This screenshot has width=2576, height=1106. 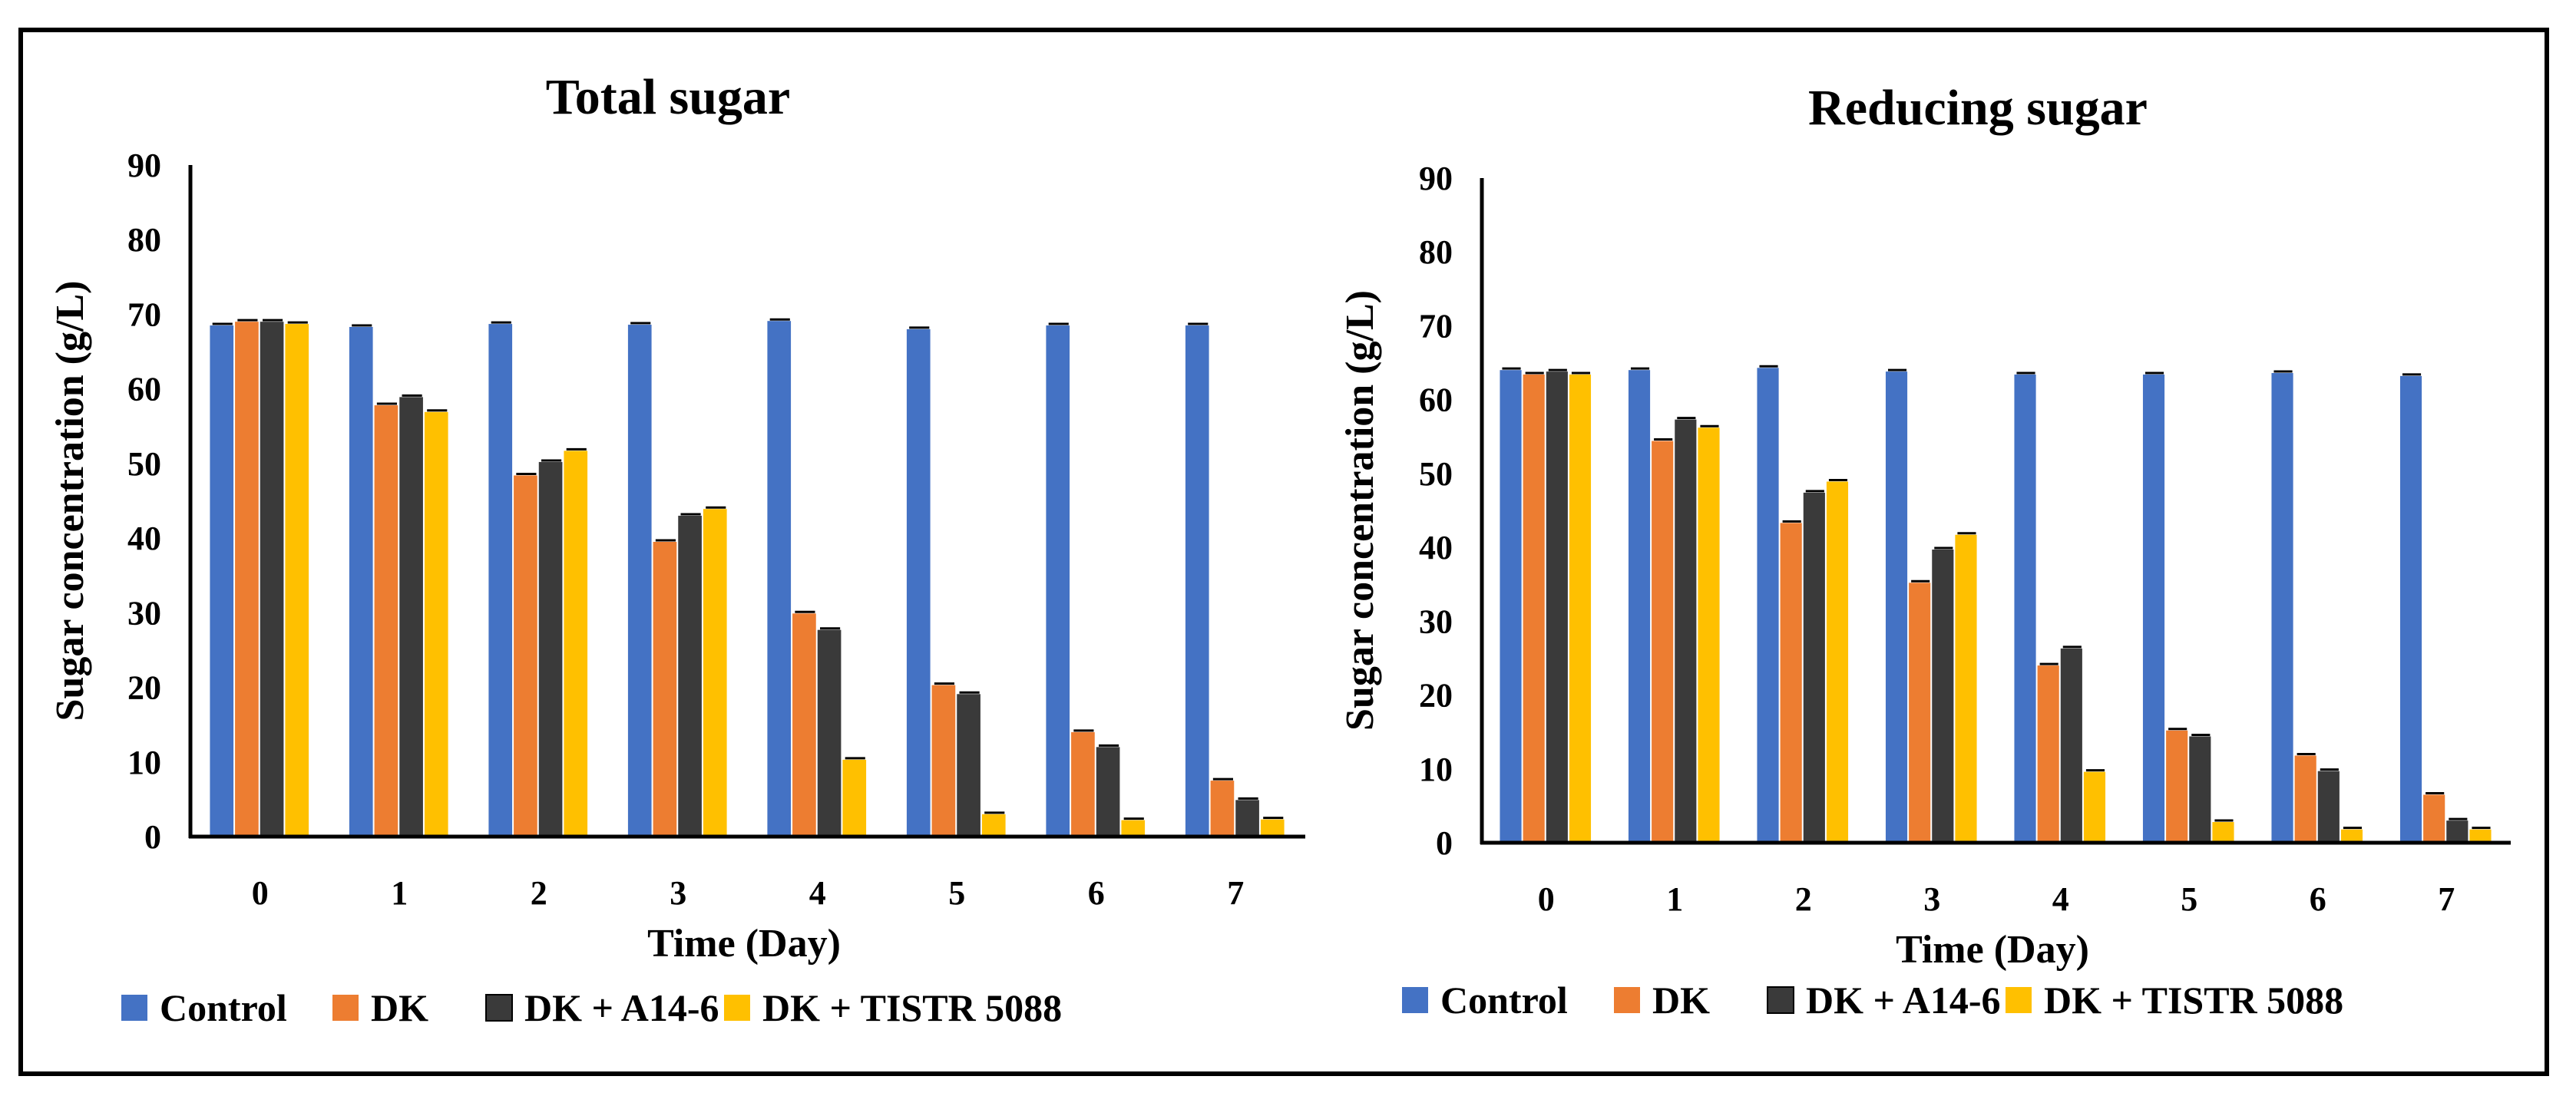 I want to click on x-tick-label: 3, so click(x=678, y=893).